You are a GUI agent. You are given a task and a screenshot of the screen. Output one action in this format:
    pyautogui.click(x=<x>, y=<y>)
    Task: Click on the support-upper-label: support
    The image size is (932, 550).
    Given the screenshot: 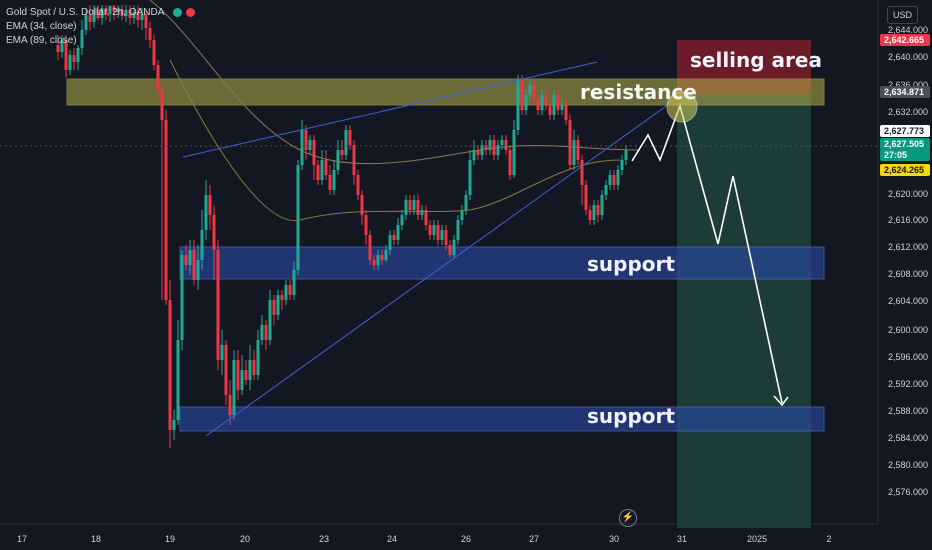 What is the action you would take?
    pyautogui.click(x=631, y=264)
    